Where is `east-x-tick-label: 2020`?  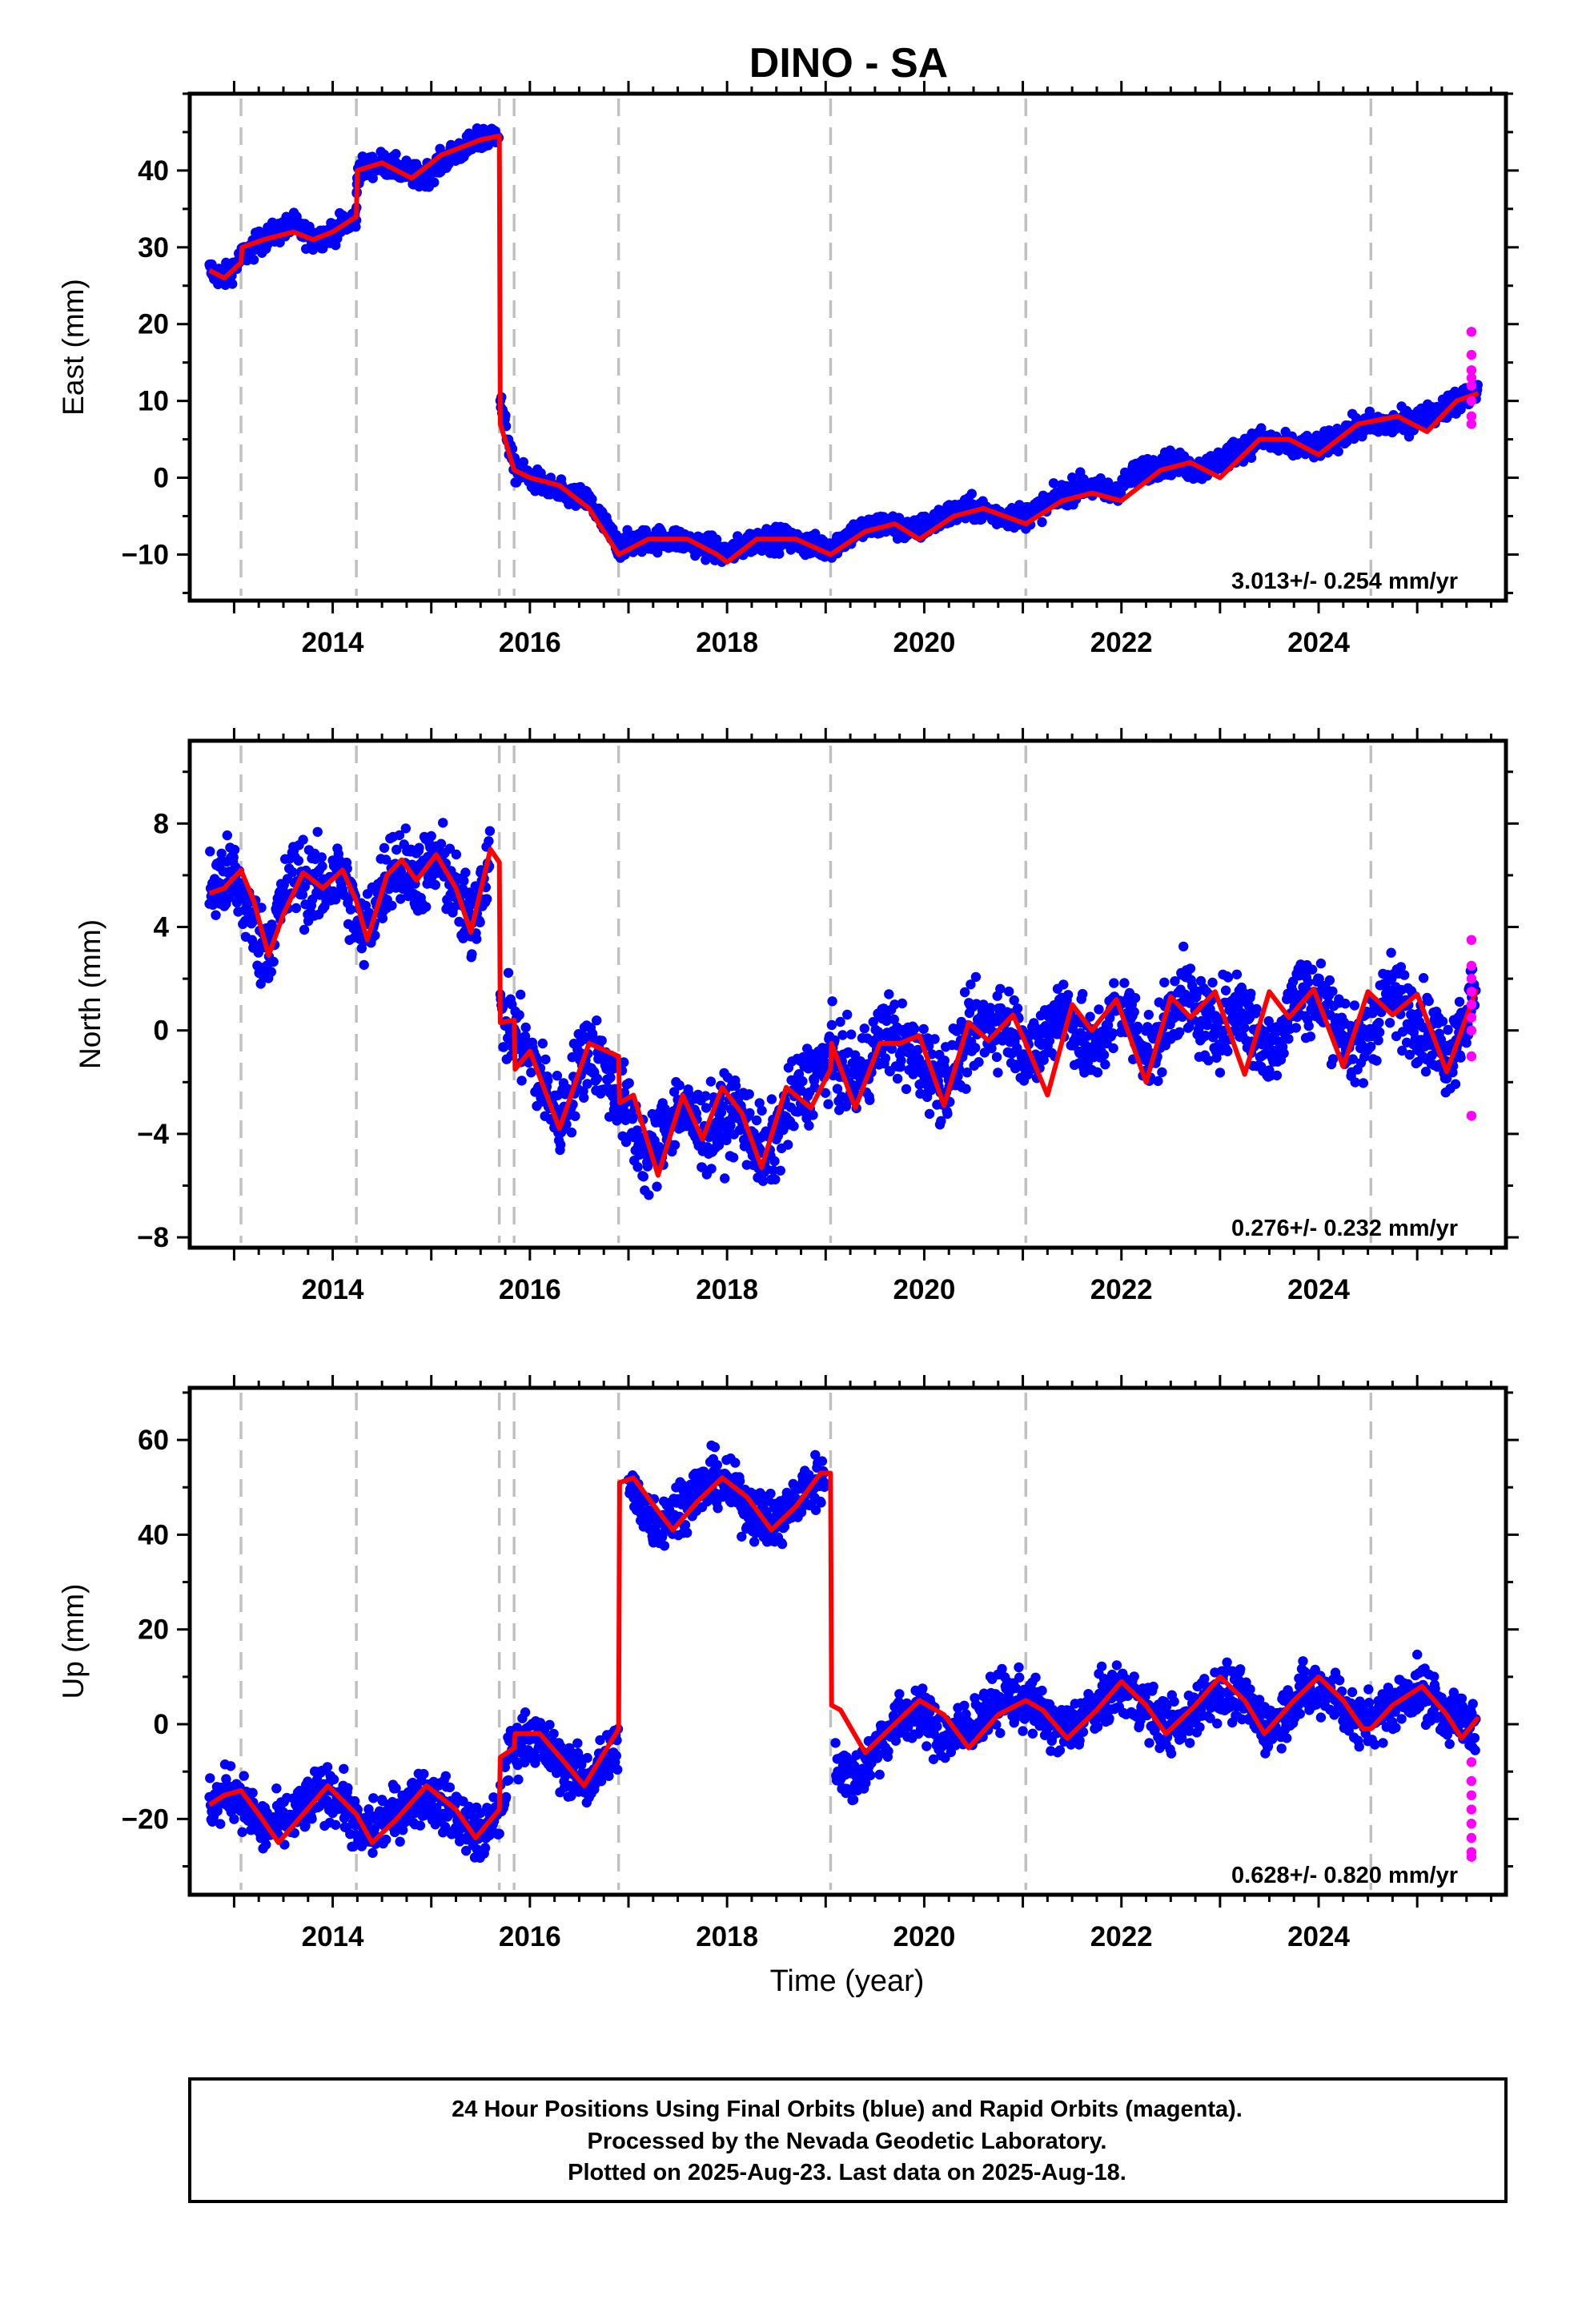
east-x-tick-label: 2020 is located at coordinates (925, 642).